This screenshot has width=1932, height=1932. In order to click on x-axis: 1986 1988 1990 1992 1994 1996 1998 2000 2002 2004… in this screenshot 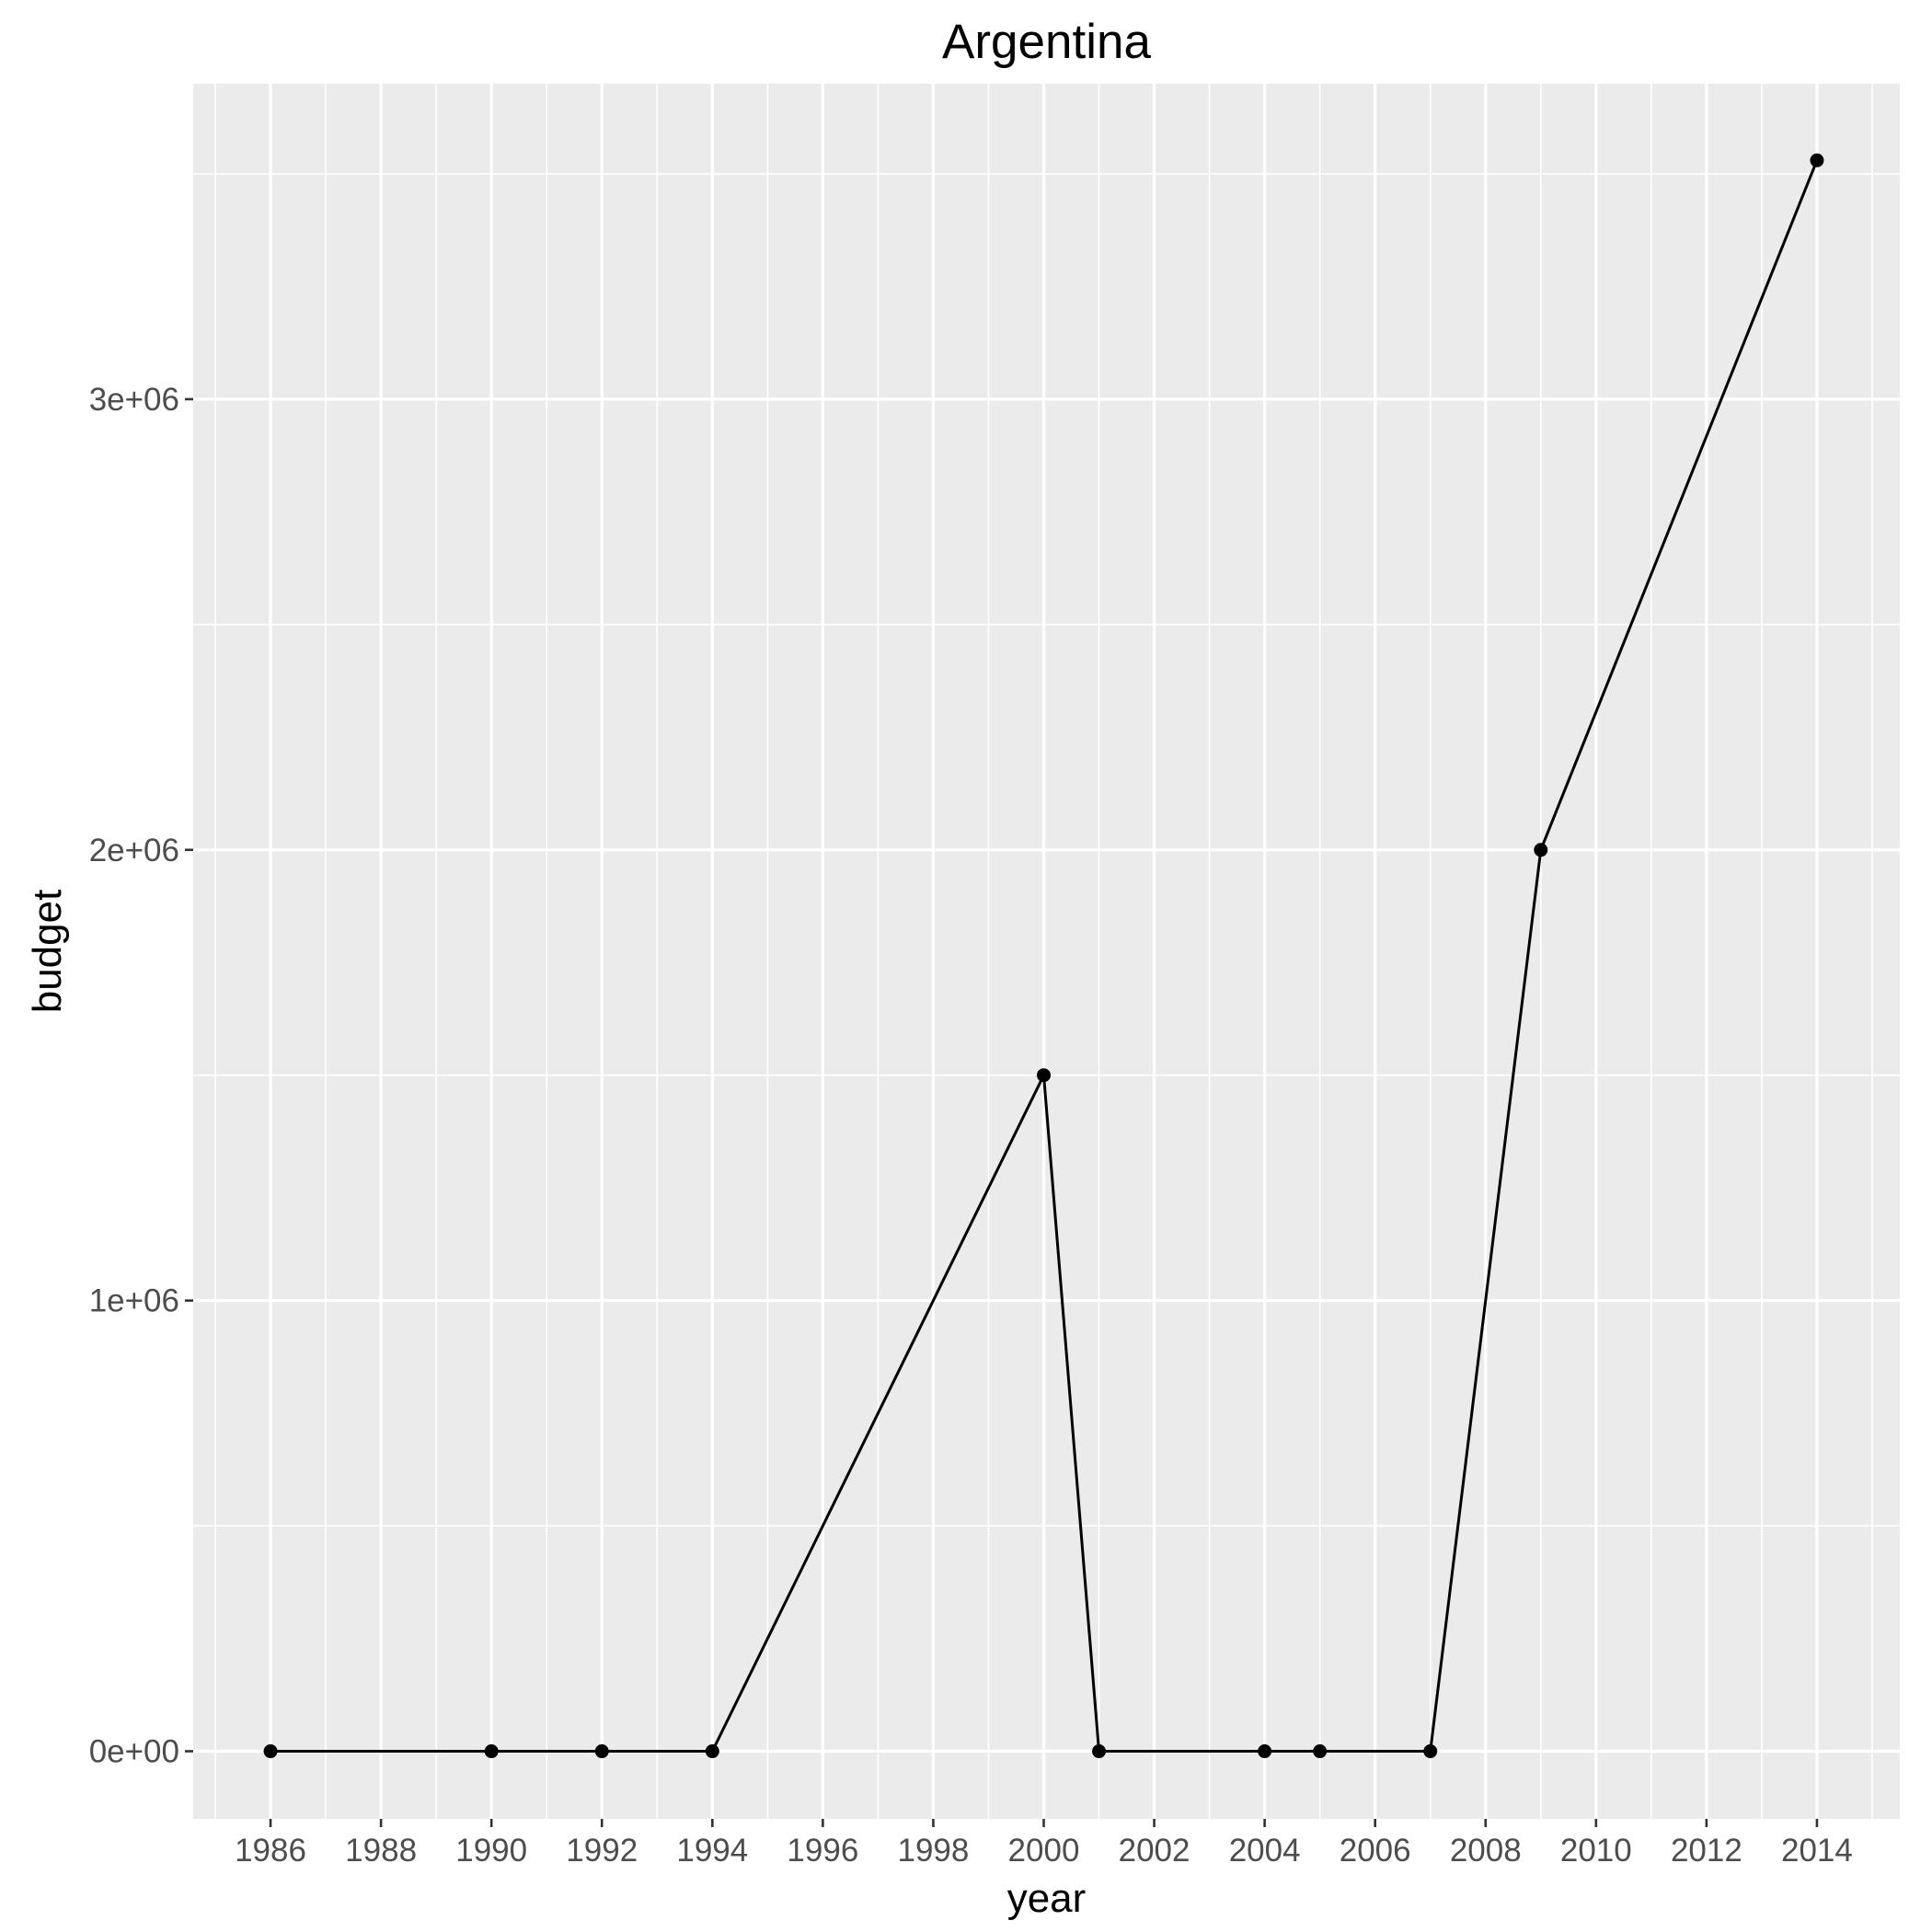, I will do `click(1044, 1844)`.